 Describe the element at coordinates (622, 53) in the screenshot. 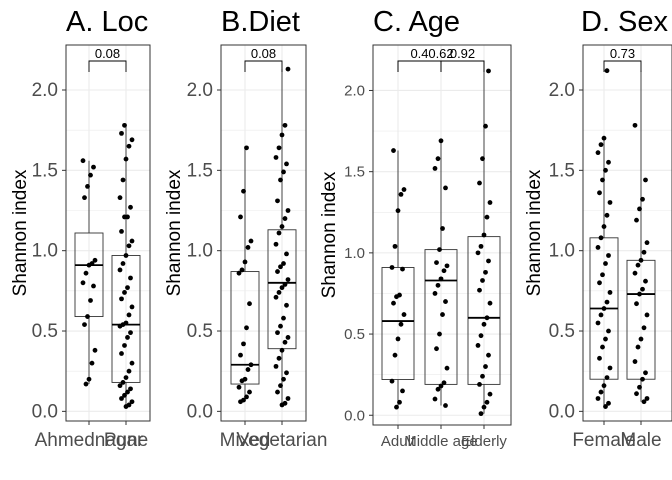

I see `p-value-label: 0.73` at that location.